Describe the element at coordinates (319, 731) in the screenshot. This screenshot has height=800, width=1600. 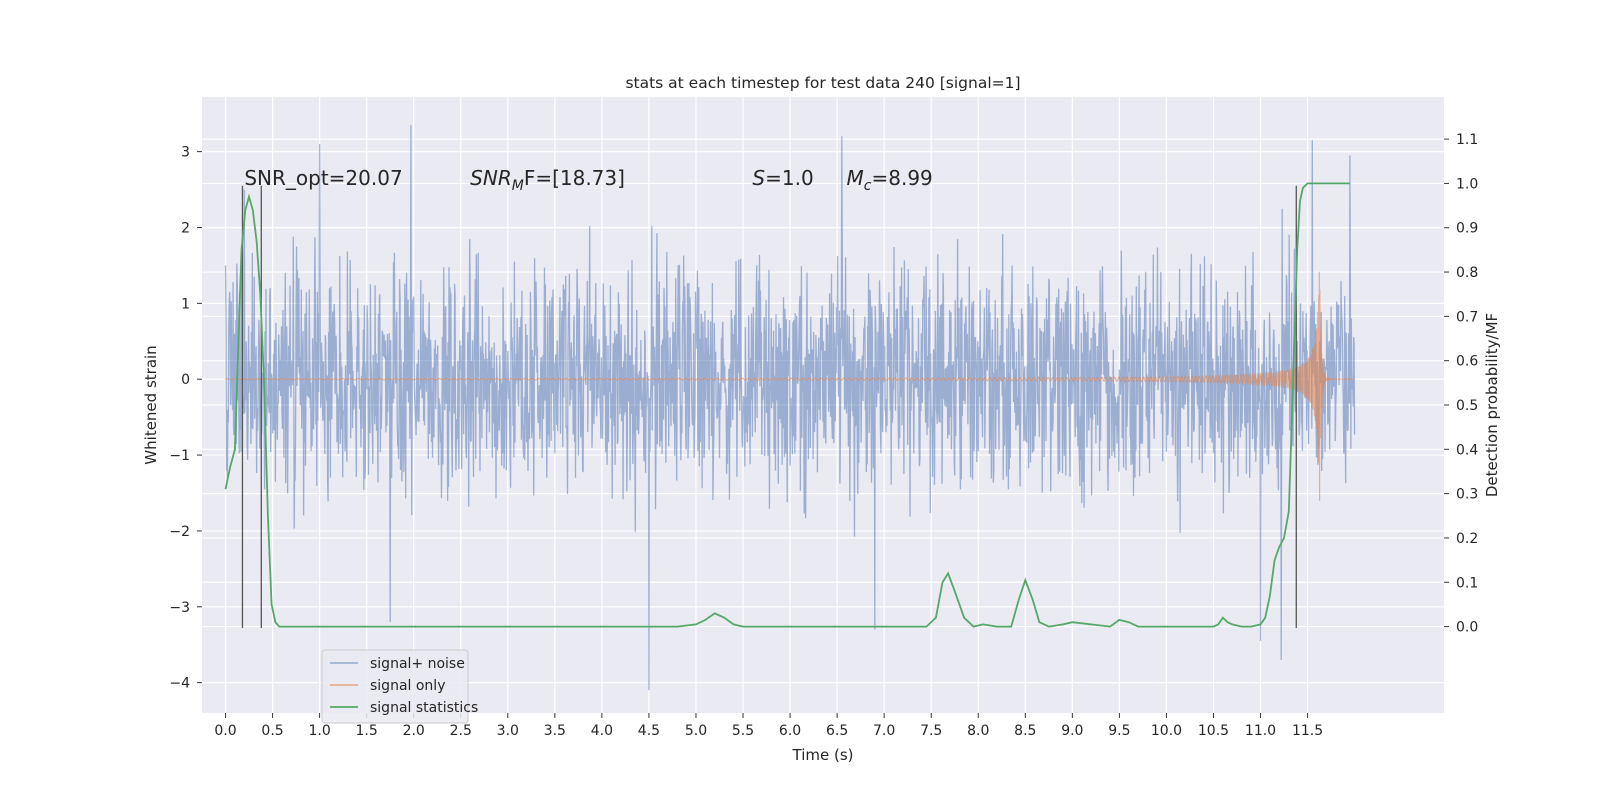
I see `x-tick-label: 1.0` at that location.